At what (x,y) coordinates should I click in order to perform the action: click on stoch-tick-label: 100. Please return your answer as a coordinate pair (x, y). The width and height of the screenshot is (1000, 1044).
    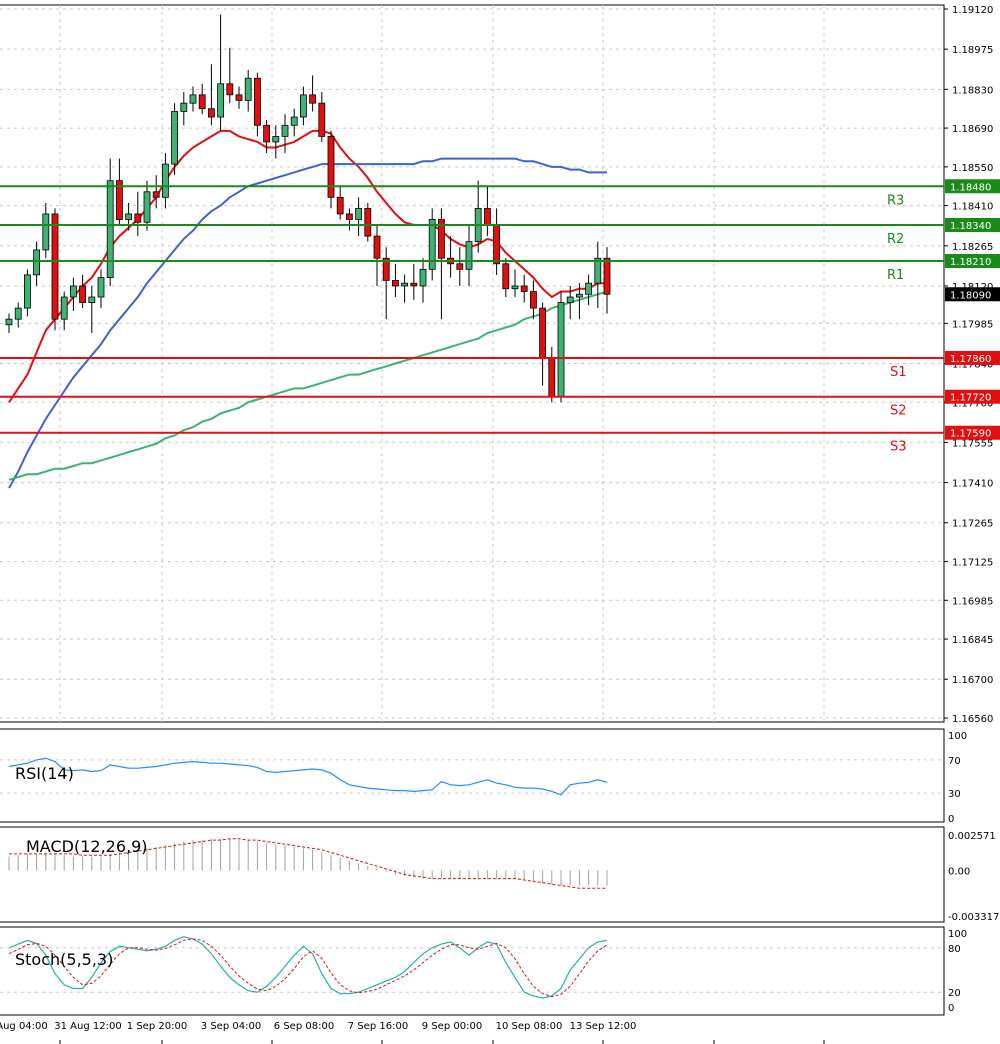
    Looking at the image, I should click on (957, 934).